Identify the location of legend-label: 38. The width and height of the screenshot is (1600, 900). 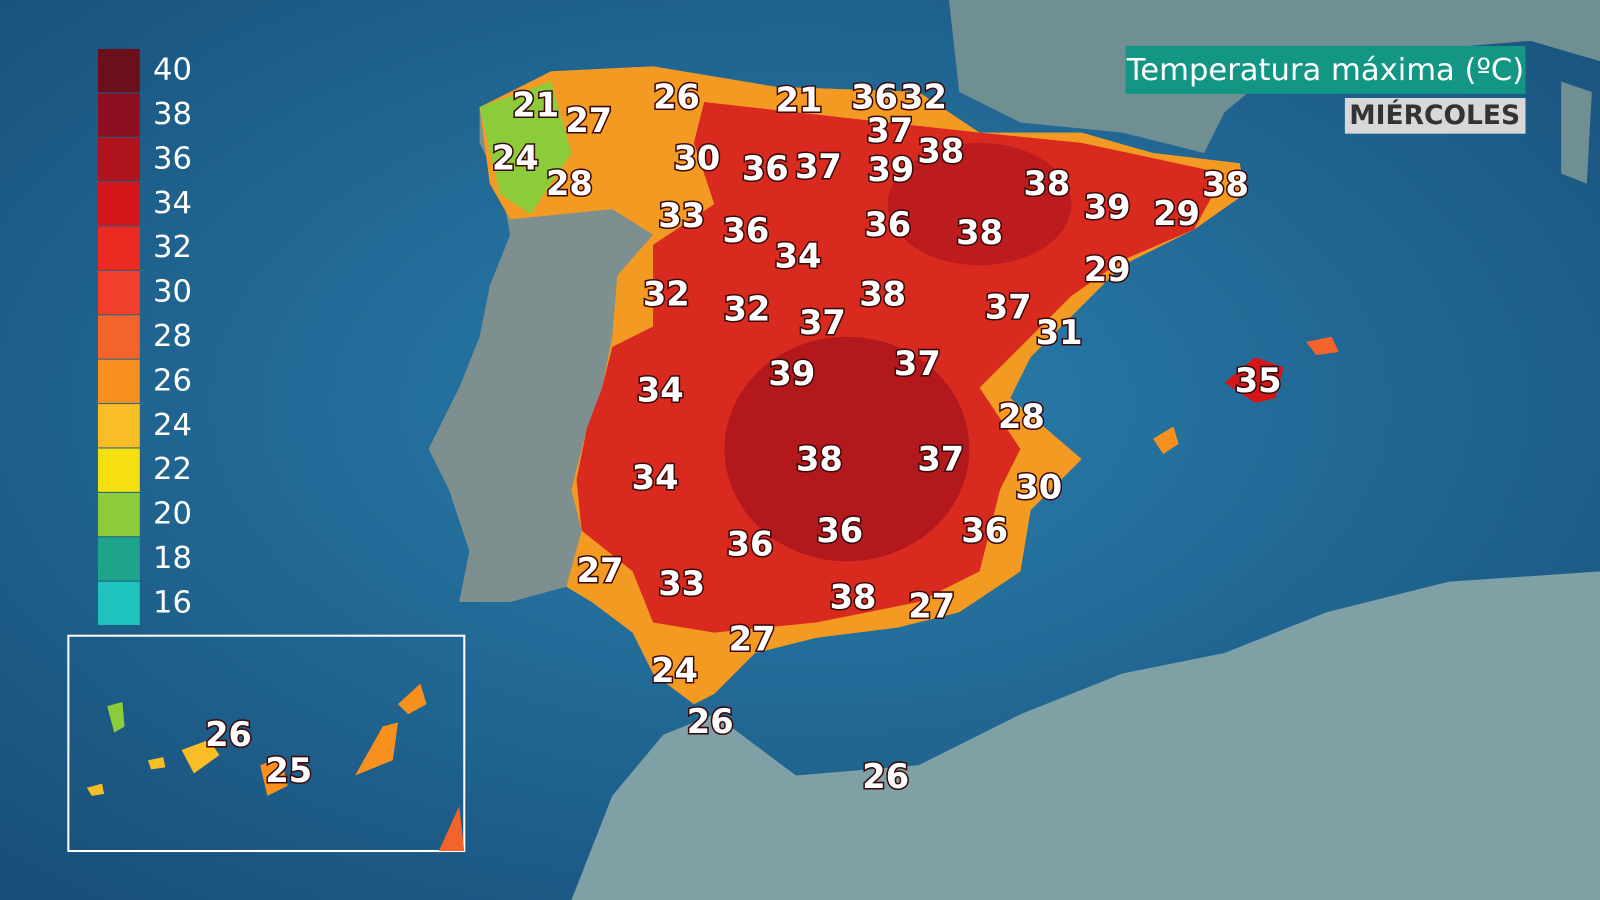
(172, 114).